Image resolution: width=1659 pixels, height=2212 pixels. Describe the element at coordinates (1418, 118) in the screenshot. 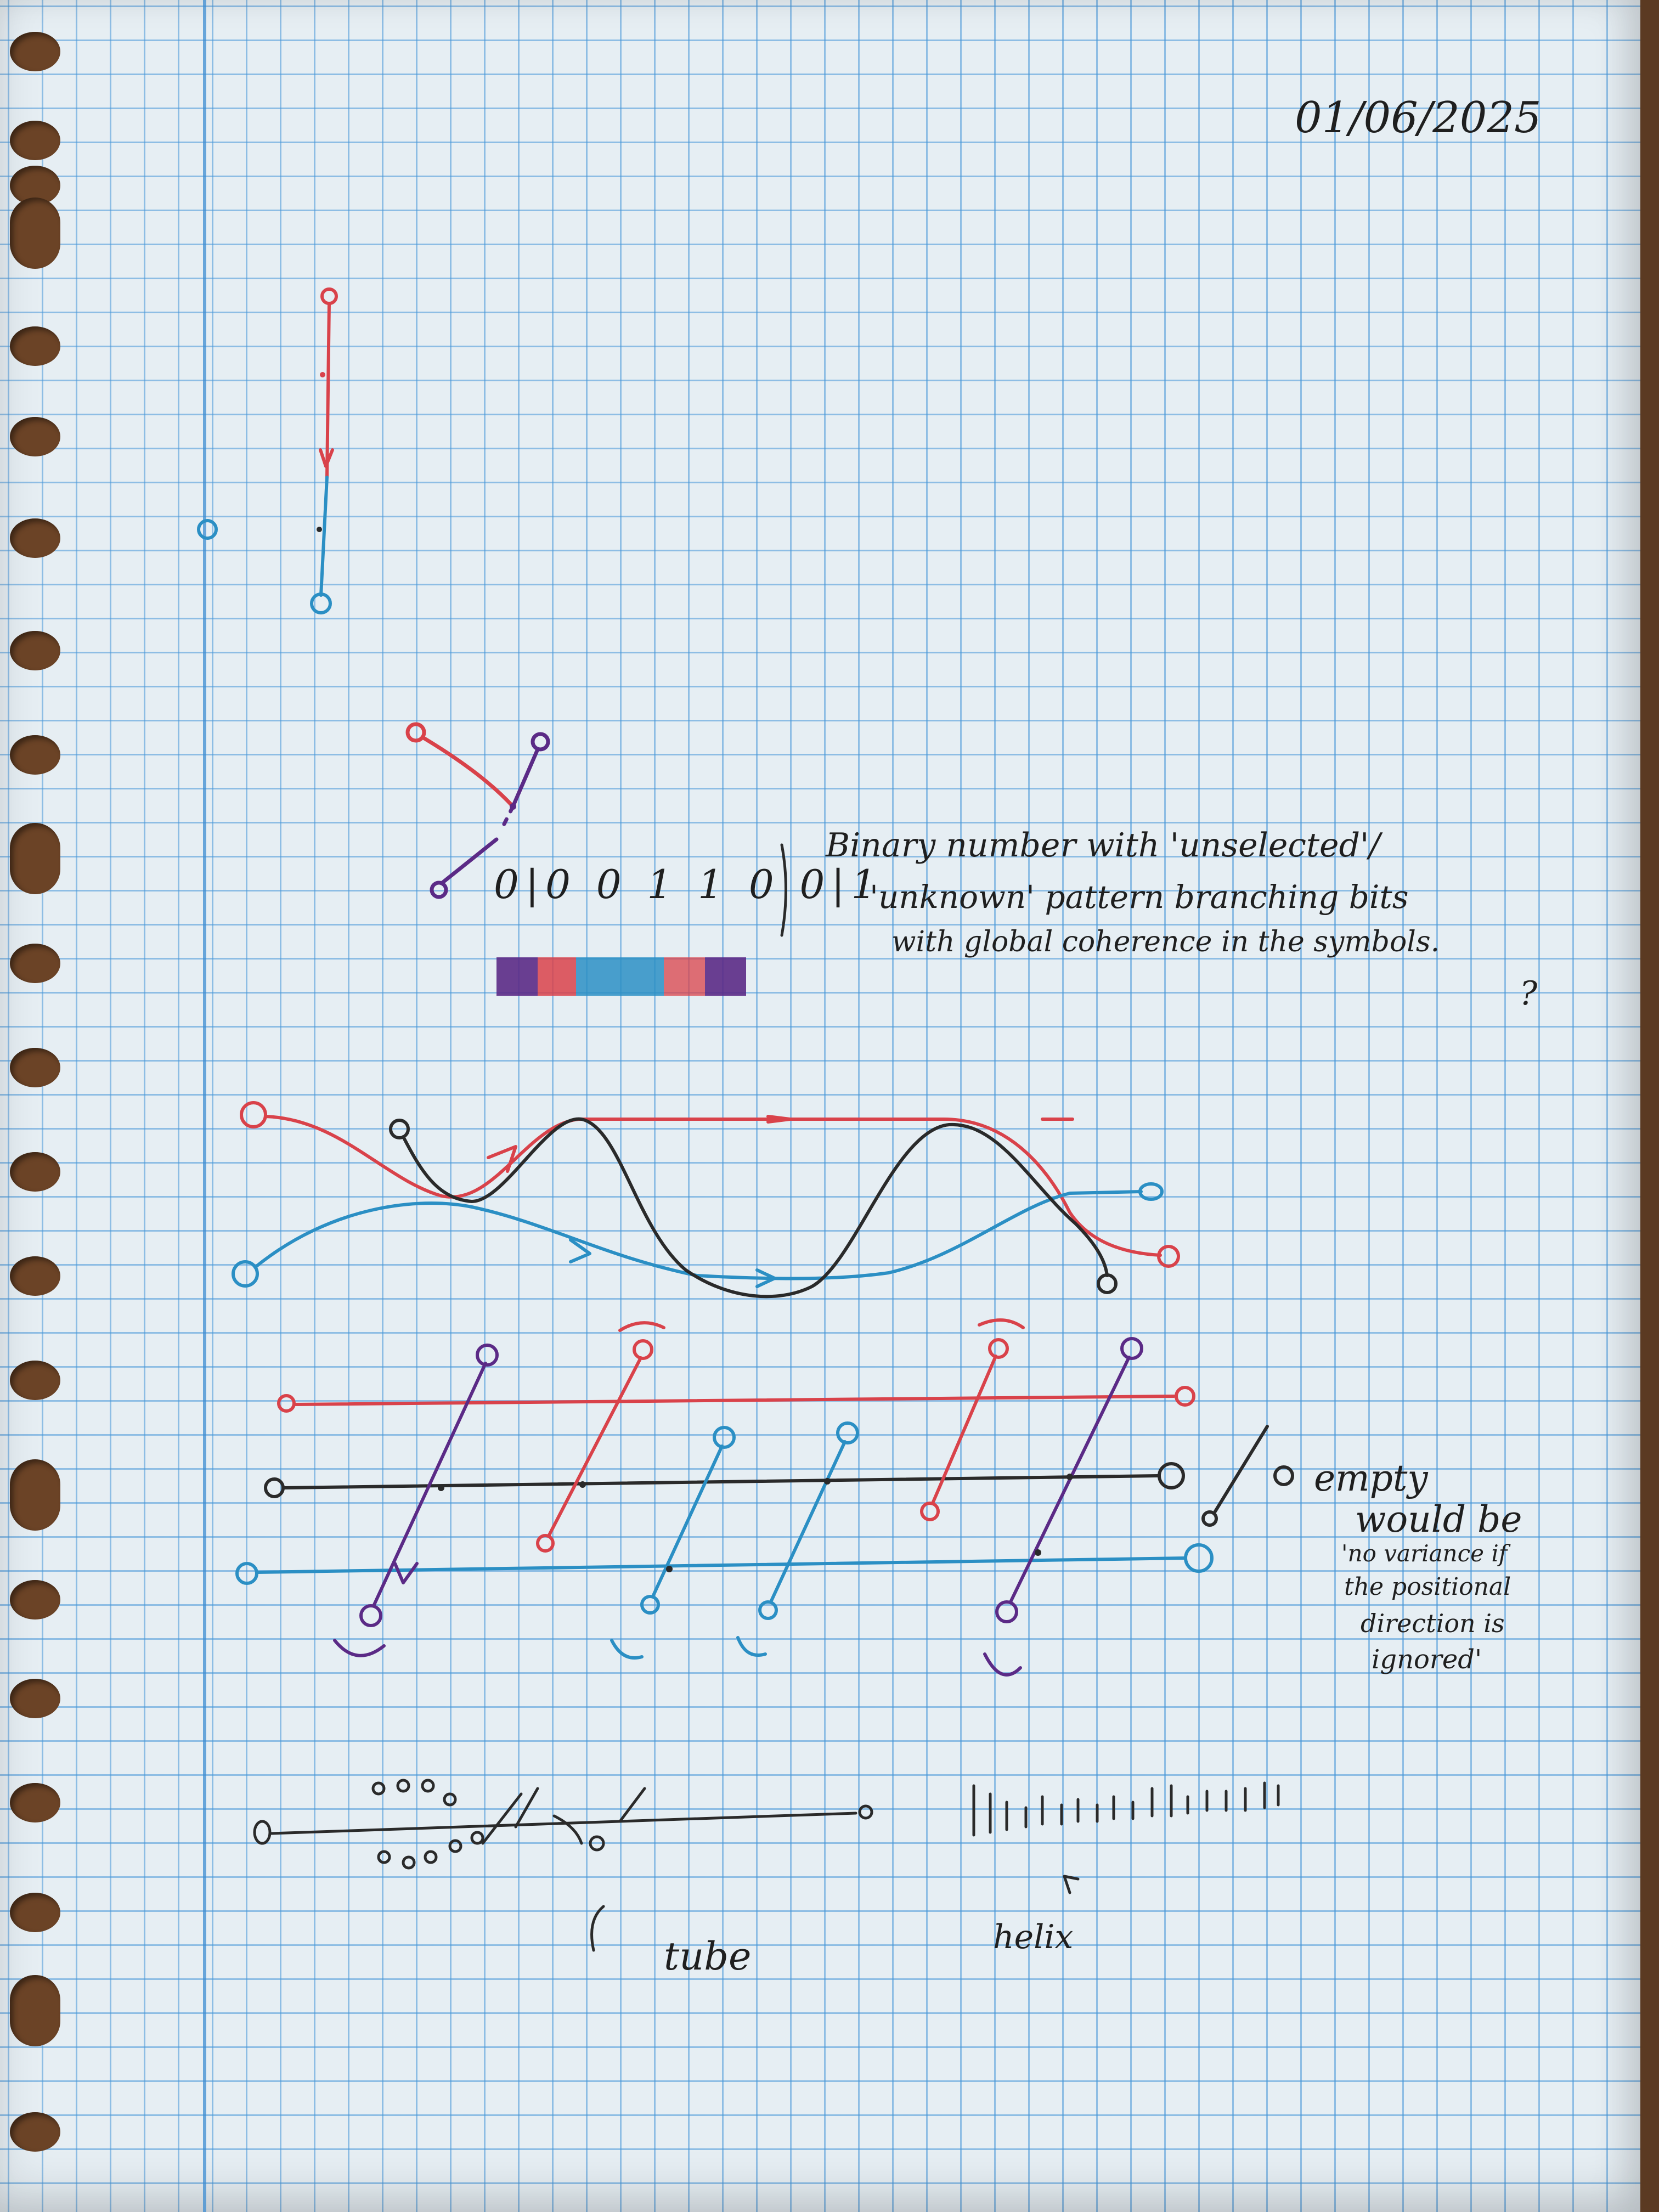

I see `note-date: 01/06/2025` at that location.